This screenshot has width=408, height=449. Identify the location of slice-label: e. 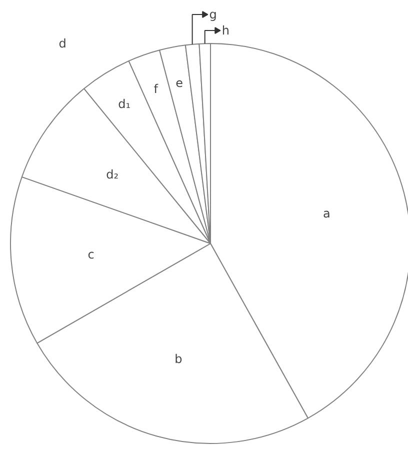
(179, 83).